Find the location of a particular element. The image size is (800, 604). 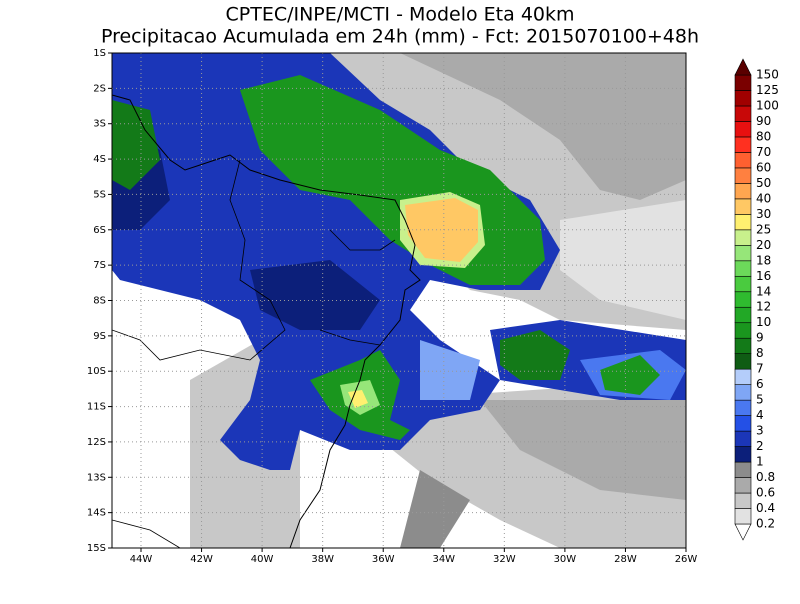

lat-label: 6S is located at coordinates (99, 230).